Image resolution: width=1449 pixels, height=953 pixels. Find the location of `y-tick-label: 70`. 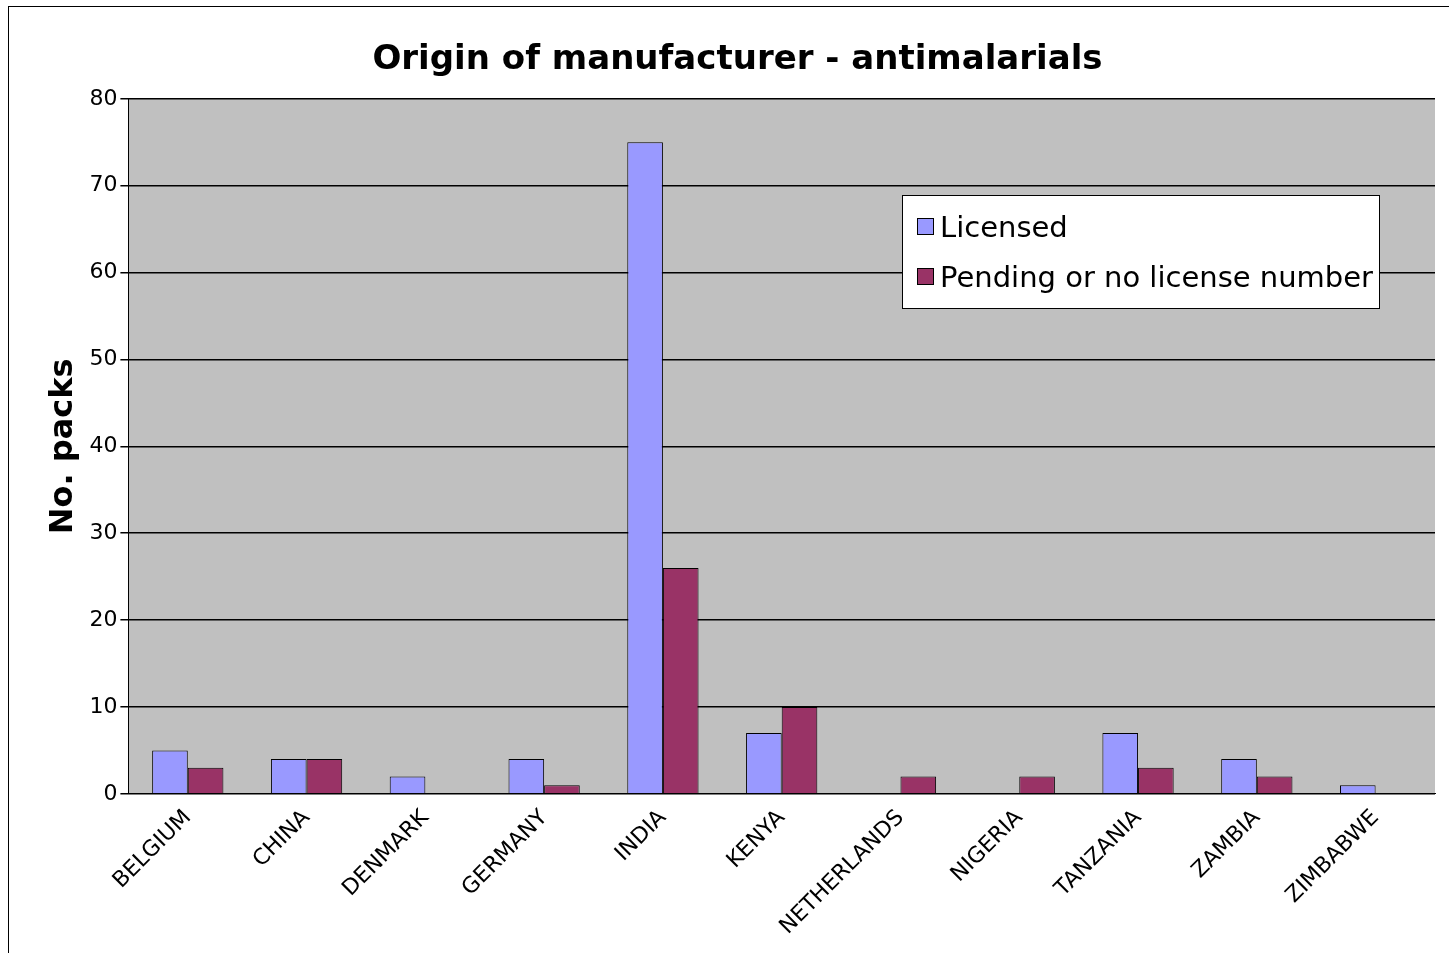

y-tick-label: 70 is located at coordinates (103, 184).